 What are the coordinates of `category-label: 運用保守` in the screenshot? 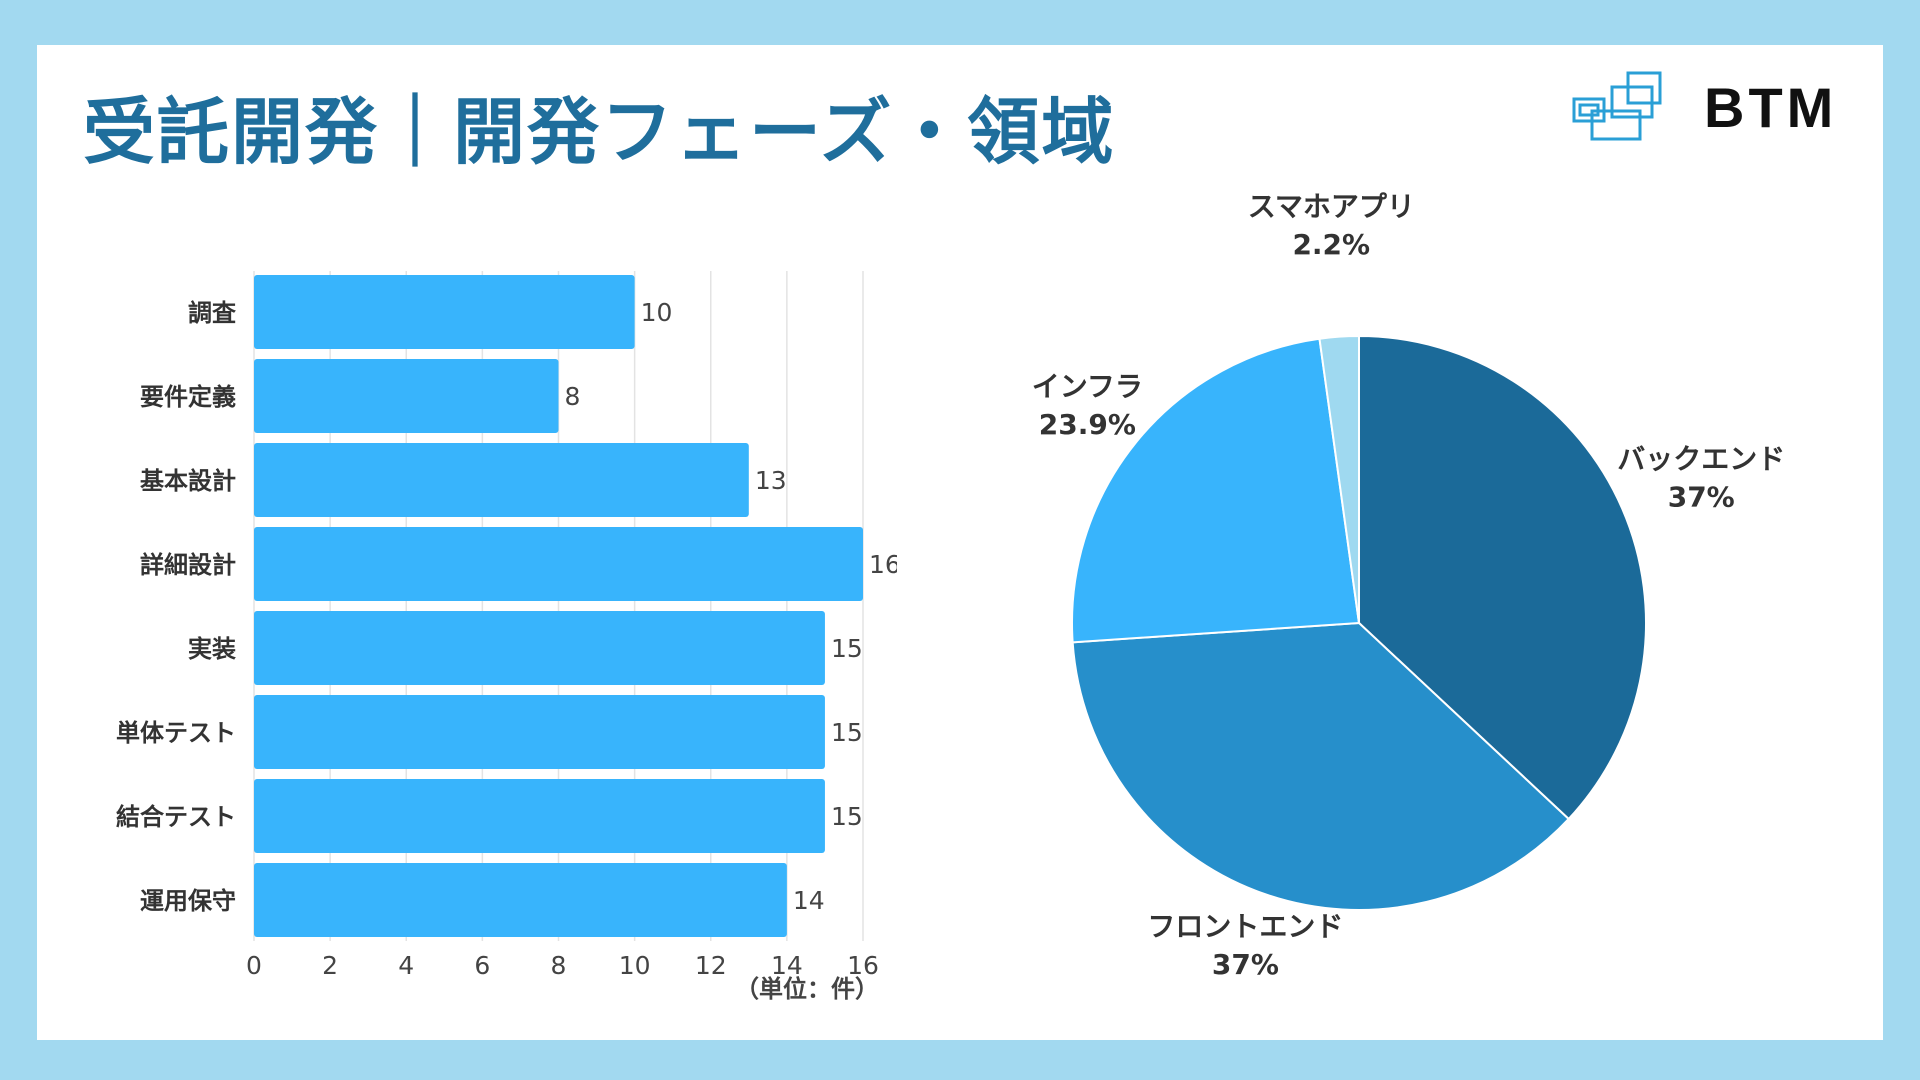 It's located at (188, 901).